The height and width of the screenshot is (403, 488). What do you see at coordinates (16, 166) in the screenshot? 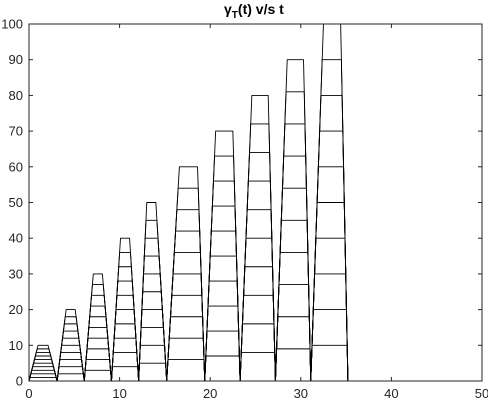
I see `y-tick-label: 60` at bounding box center [16, 166].